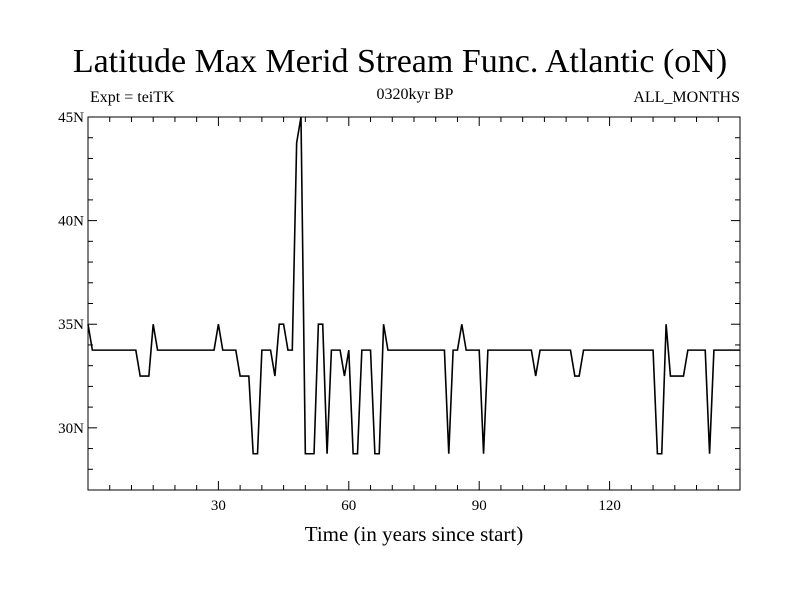 This screenshot has height=600, width=800. Describe the element at coordinates (479, 506) in the screenshot. I see `x-tick-label: 90` at that location.